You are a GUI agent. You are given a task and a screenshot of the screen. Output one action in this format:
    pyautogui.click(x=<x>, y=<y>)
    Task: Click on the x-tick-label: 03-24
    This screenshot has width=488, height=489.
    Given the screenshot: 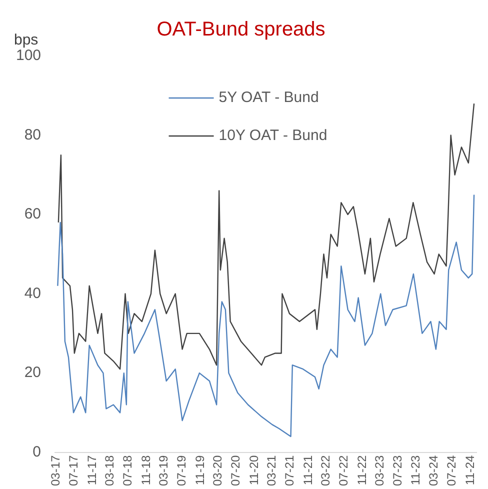 What is the action you would take?
    pyautogui.click(x=433, y=470)
    